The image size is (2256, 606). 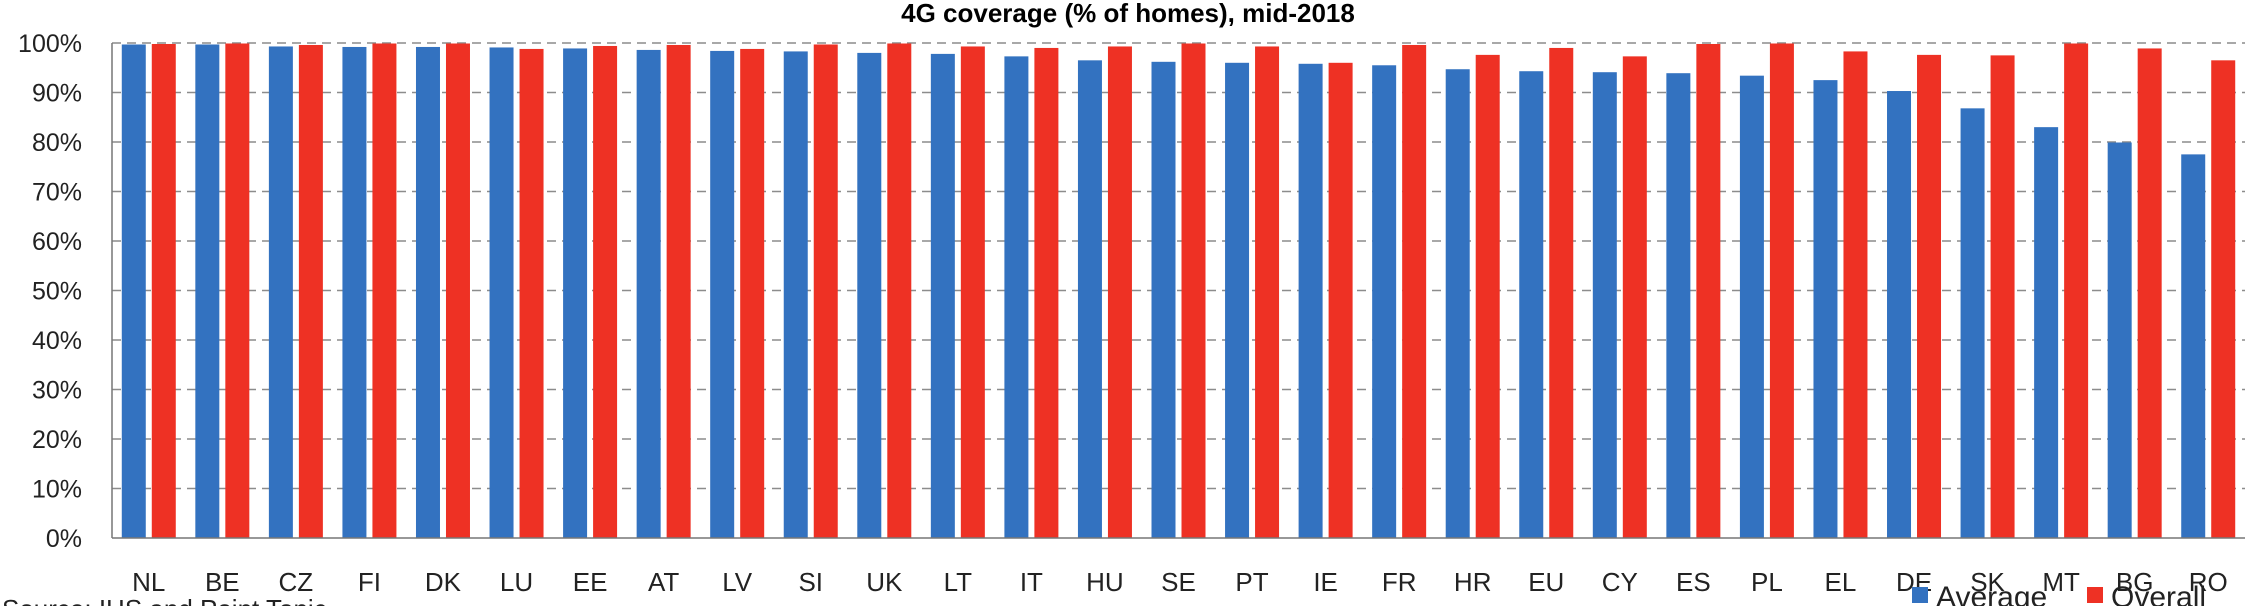 I want to click on bar-average-ro, so click(x=2193, y=346).